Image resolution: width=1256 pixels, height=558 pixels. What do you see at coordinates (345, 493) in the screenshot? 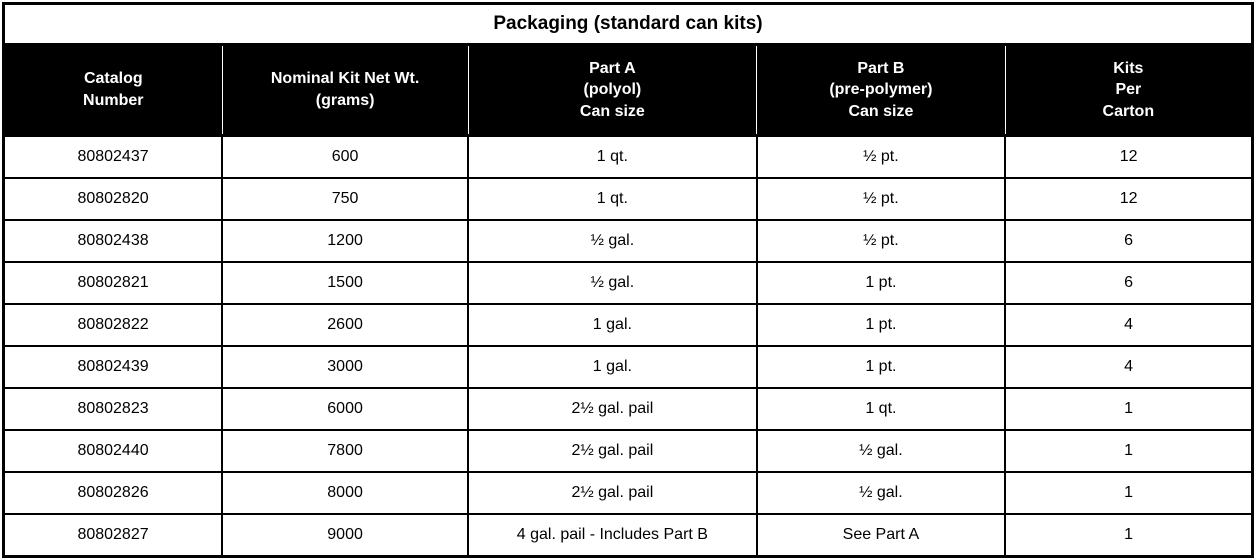
I see `table-cell: 8000` at bounding box center [345, 493].